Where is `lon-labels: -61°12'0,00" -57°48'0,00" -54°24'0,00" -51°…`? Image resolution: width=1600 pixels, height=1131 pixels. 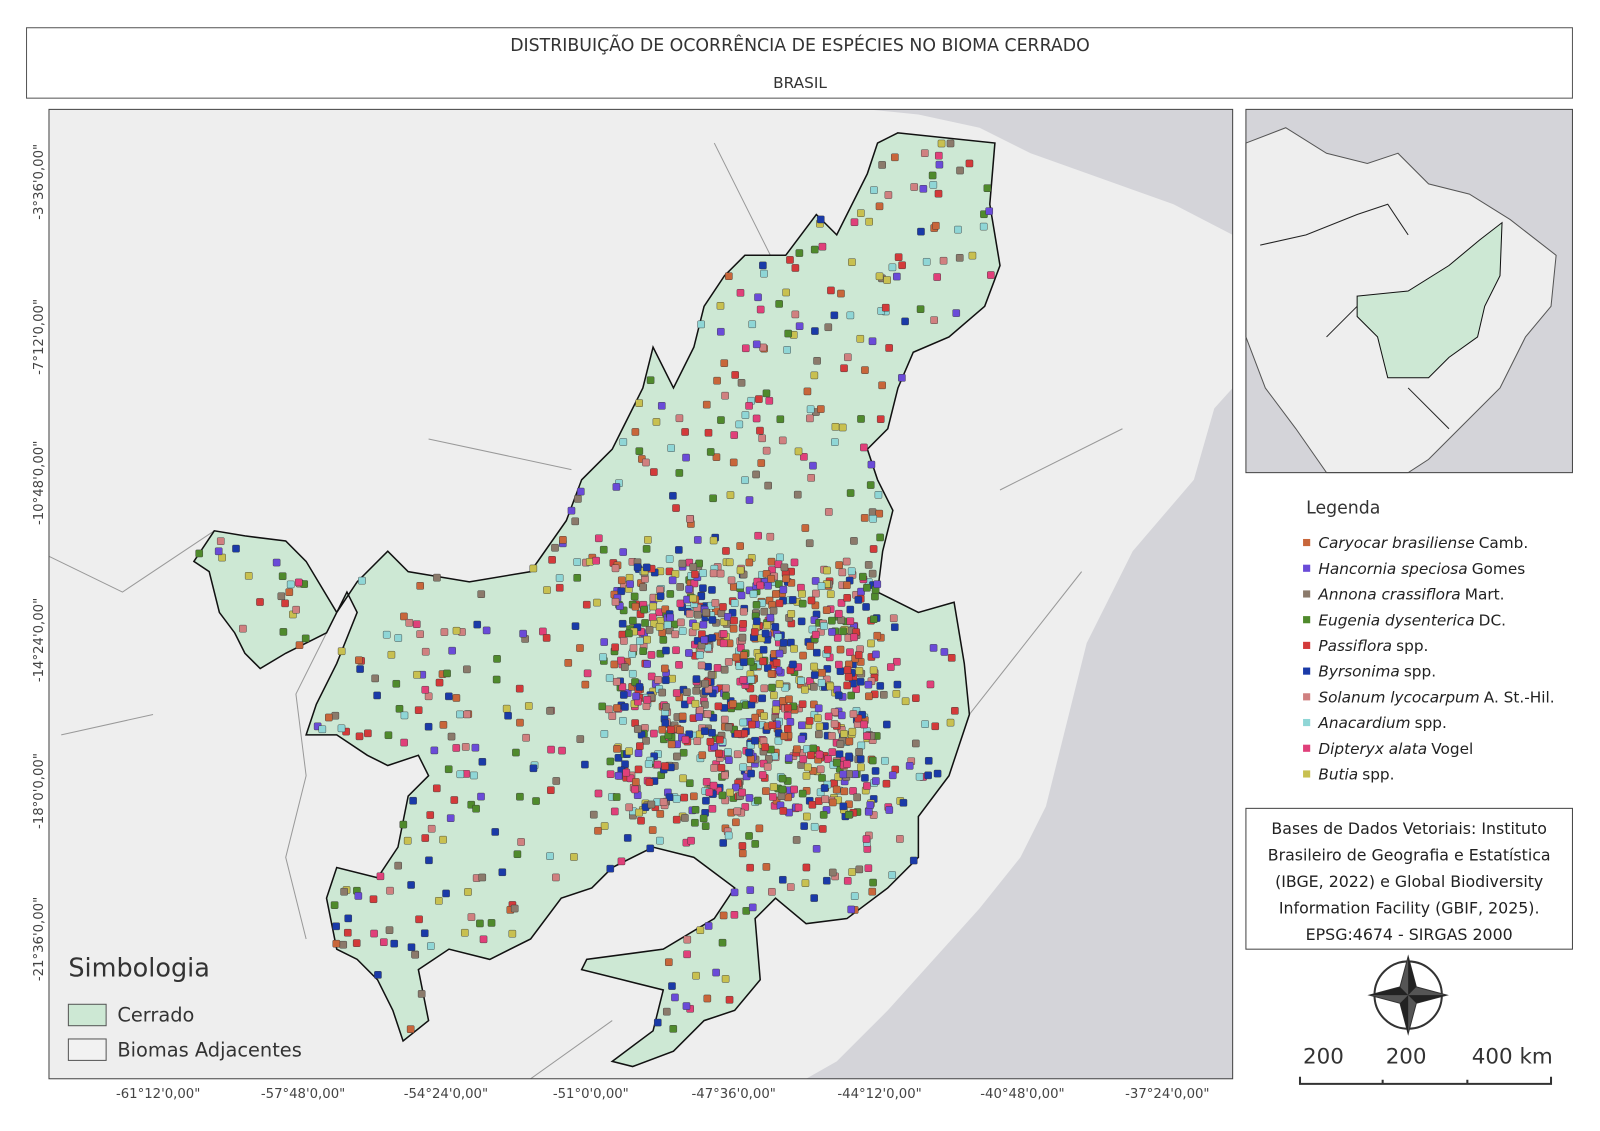
lon-labels: -61°12'0,00" -57°48'0,00" -54°24'0,00" -51°… is located at coordinates (663, 1094).